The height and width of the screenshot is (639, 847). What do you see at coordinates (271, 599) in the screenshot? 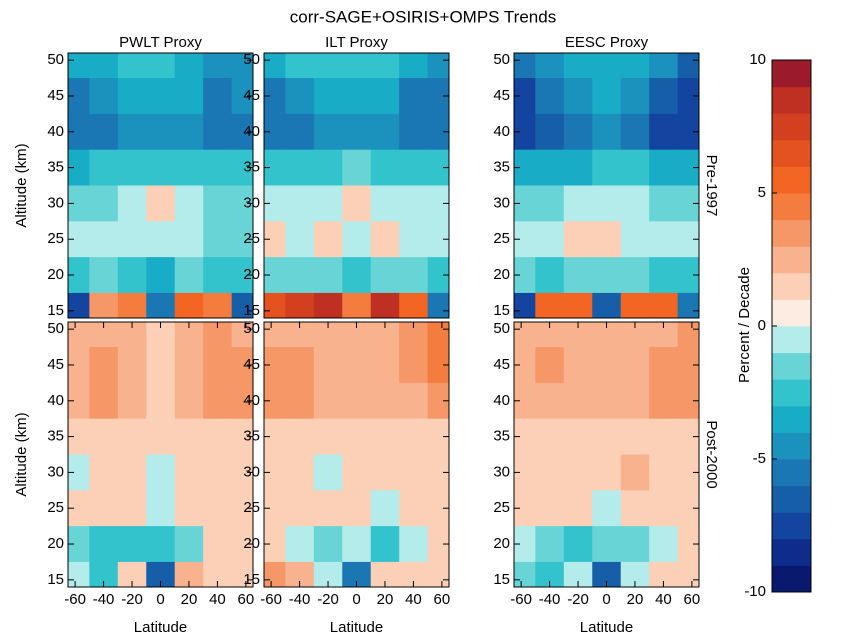
I see `x-tick-label: -60` at bounding box center [271, 599].